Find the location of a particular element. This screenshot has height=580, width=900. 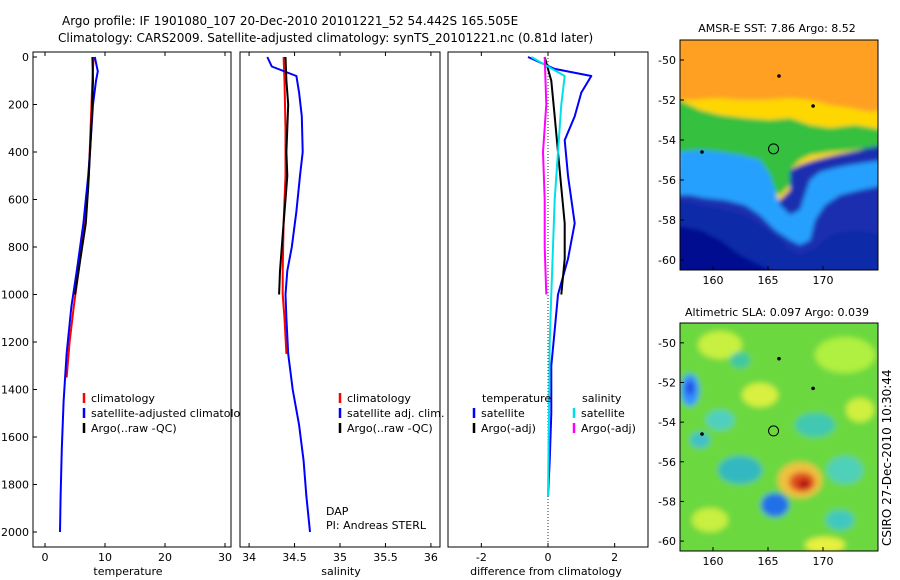

satellite-adj-clim-line is located at coordinates (288, 294).